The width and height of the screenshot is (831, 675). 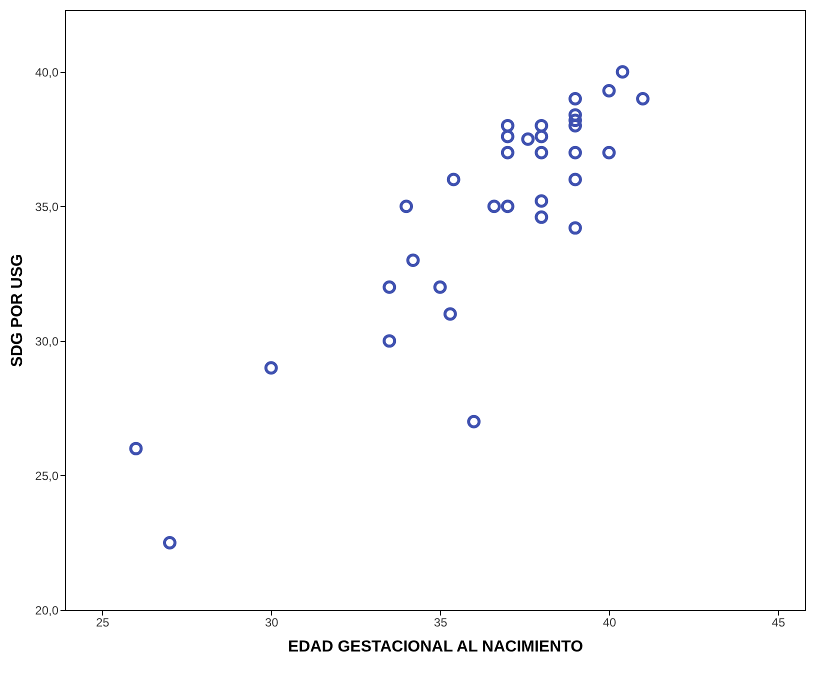 What do you see at coordinates (47, 475) in the screenshot?
I see `y-tick-label: 25,0` at bounding box center [47, 475].